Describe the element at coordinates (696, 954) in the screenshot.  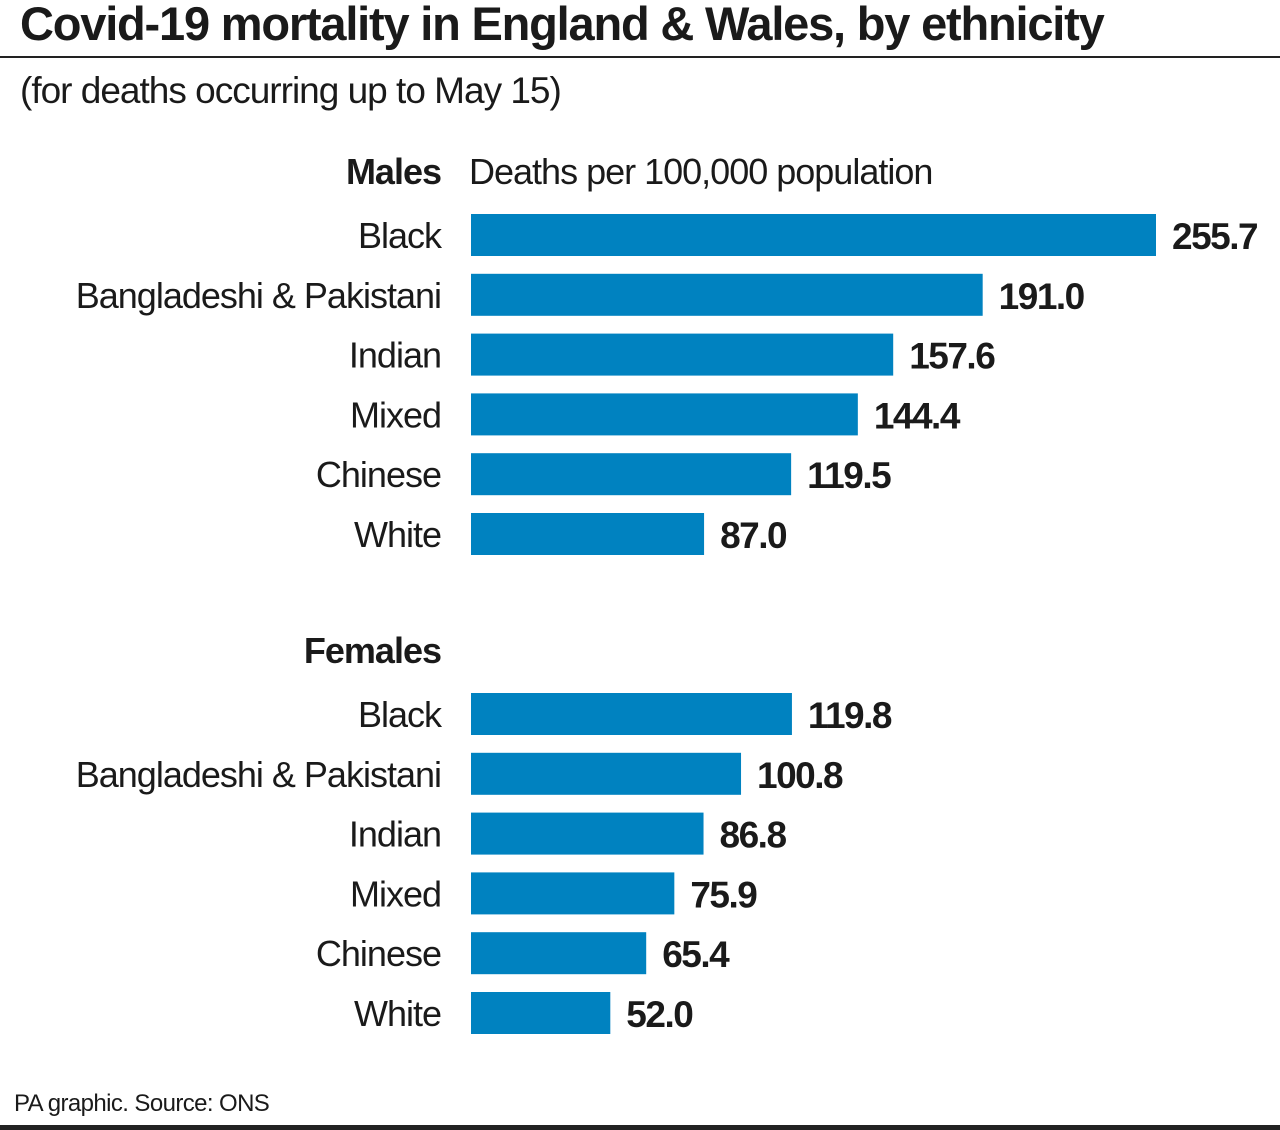
I see `data-label: 65.4` at that location.